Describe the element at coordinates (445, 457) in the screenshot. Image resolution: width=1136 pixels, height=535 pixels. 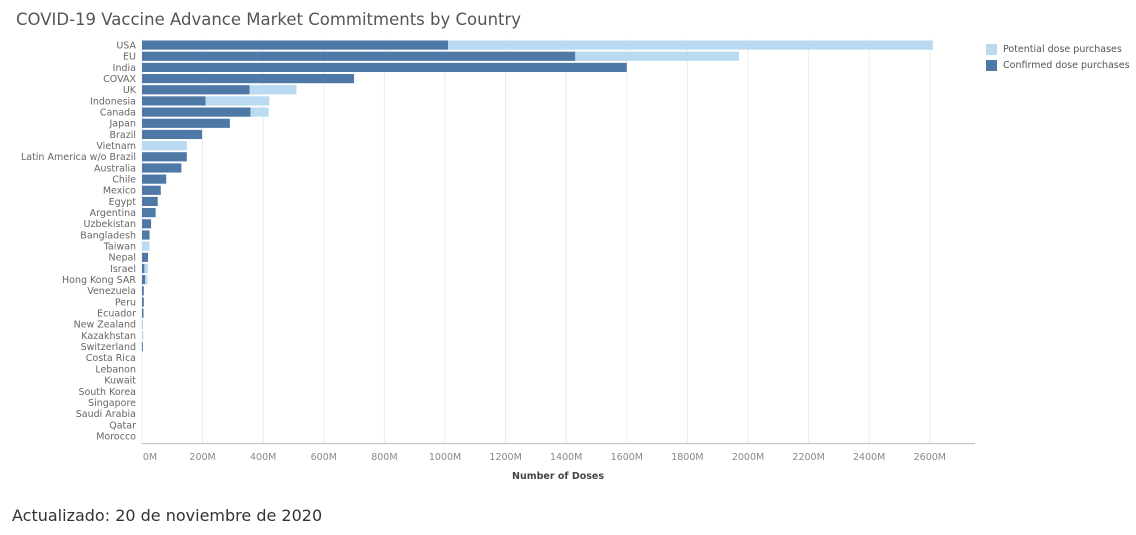
I see `x-tick-label: 1000M` at that location.